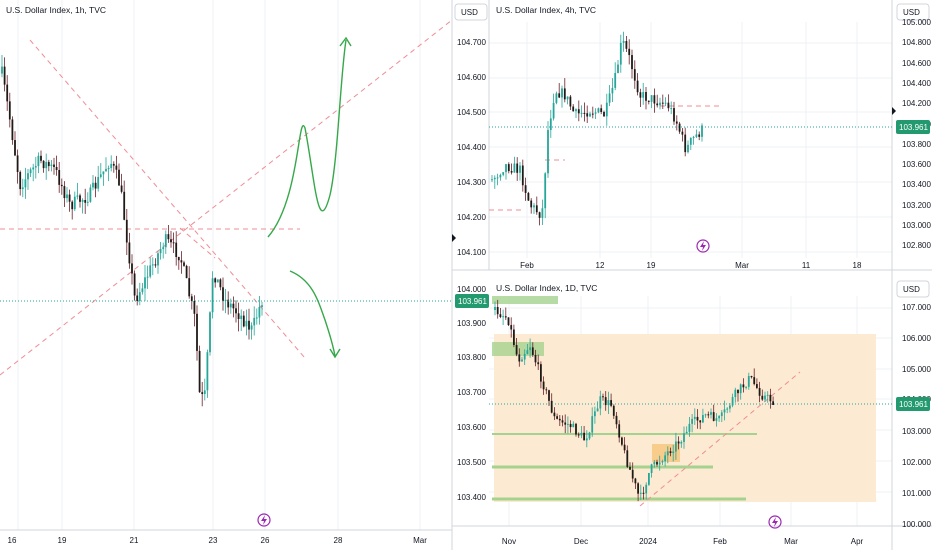 The image size is (932, 550). I want to click on projection-up-arrow, so click(307, 138).